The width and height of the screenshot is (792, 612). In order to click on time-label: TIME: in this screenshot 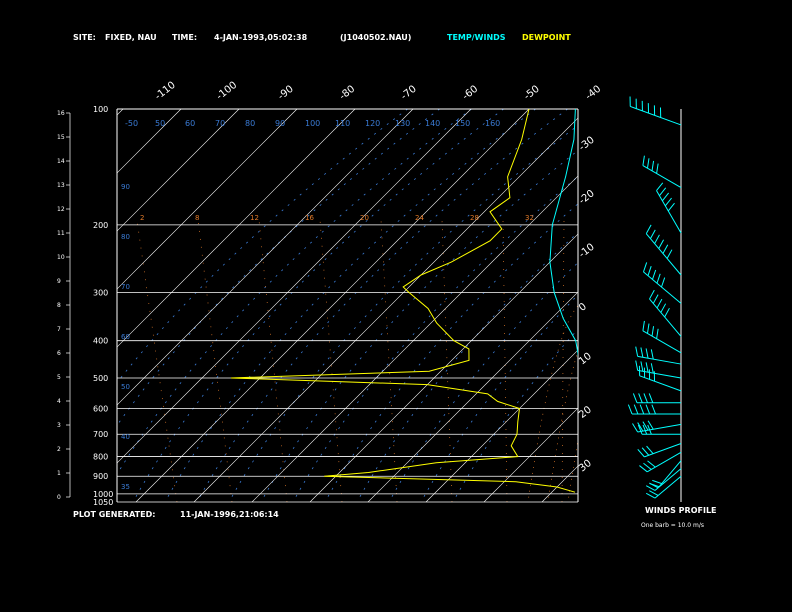, I will do `click(185, 37)`.